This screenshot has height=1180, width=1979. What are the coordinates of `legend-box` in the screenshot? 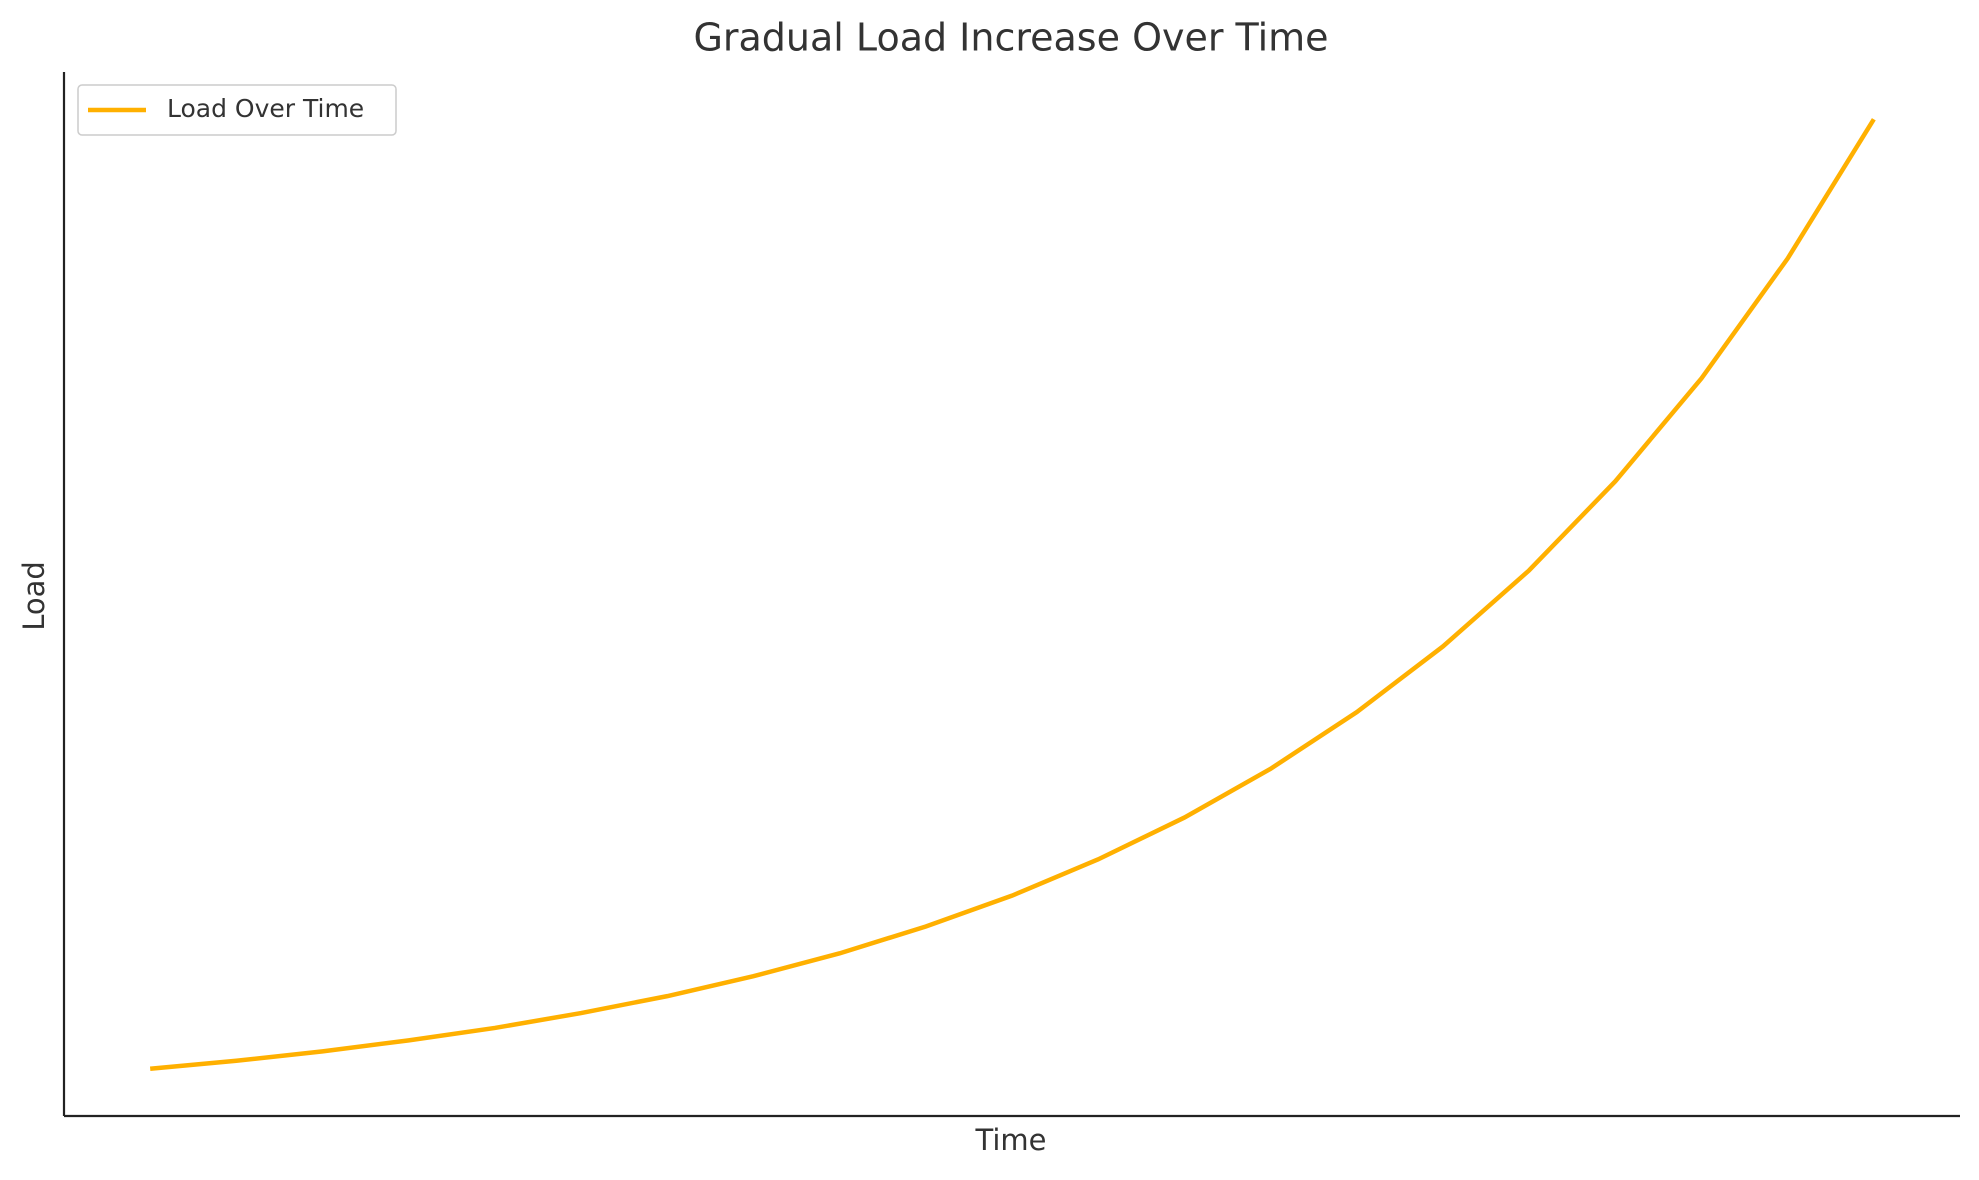 It's located at (237, 110).